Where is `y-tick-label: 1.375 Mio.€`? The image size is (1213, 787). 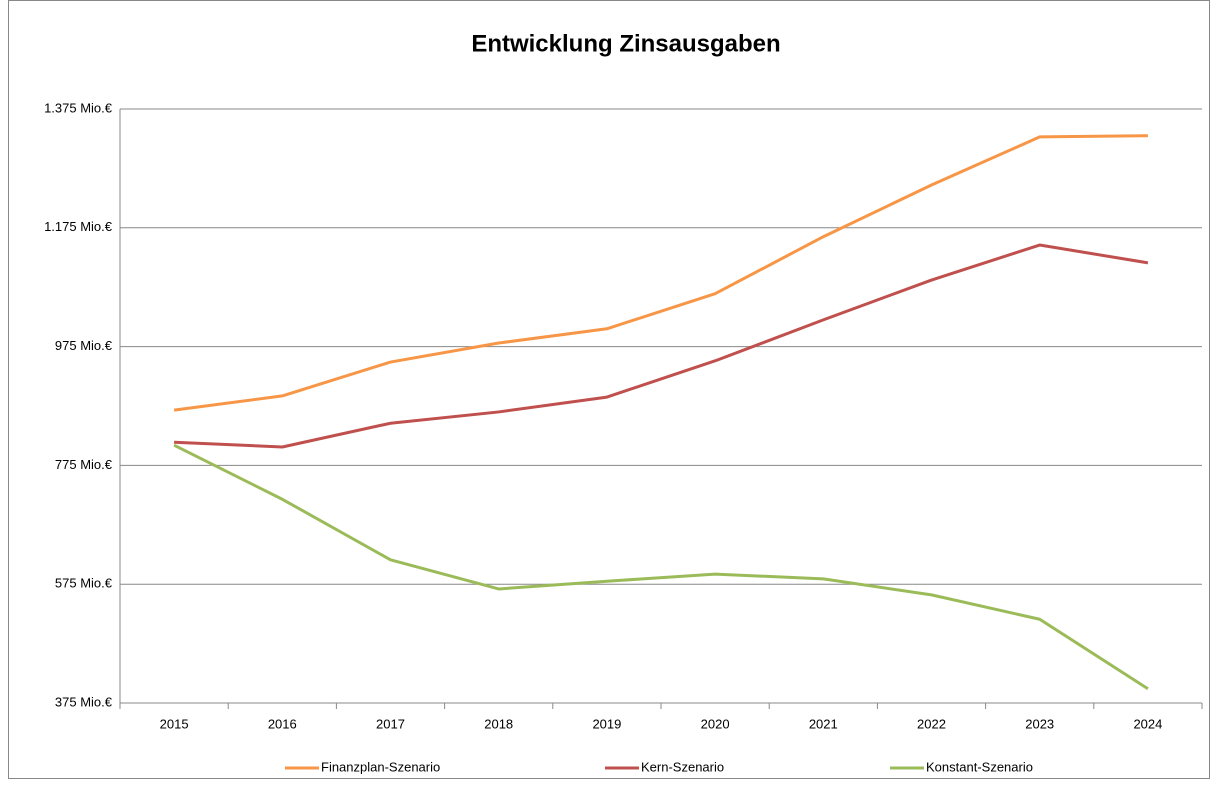
y-tick-label: 1.375 Mio.€ is located at coordinates (78, 107).